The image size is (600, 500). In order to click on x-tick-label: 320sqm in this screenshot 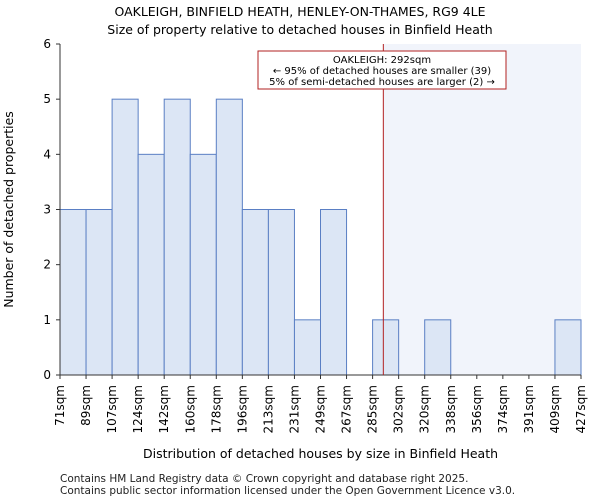, I will do `click(425, 409)`.